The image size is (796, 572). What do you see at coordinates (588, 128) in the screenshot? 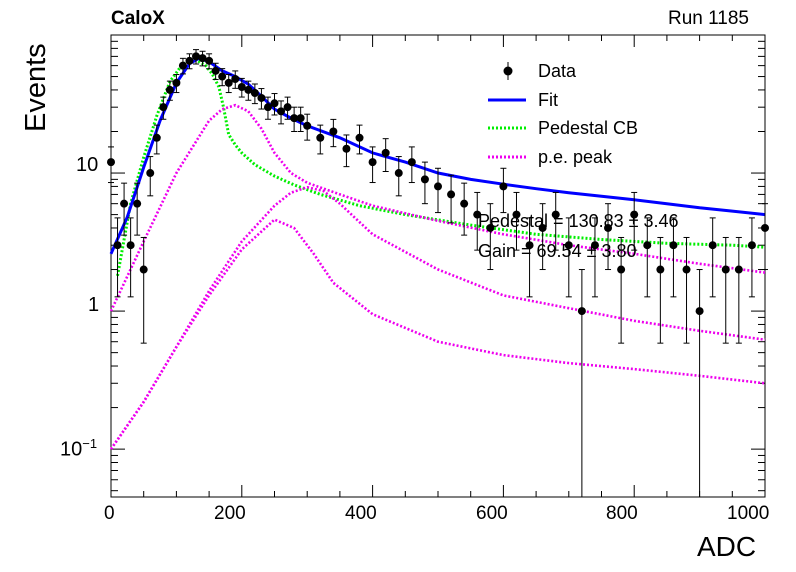
I see `legend-label-pedestal: Pedestal CB` at bounding box center [588, 128].